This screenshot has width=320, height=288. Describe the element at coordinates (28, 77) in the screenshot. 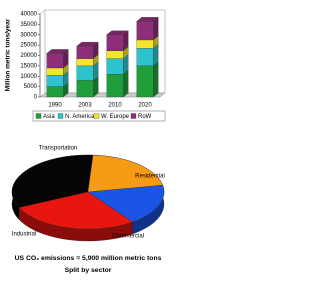

I see `y-tick-label: 10000` at that location.